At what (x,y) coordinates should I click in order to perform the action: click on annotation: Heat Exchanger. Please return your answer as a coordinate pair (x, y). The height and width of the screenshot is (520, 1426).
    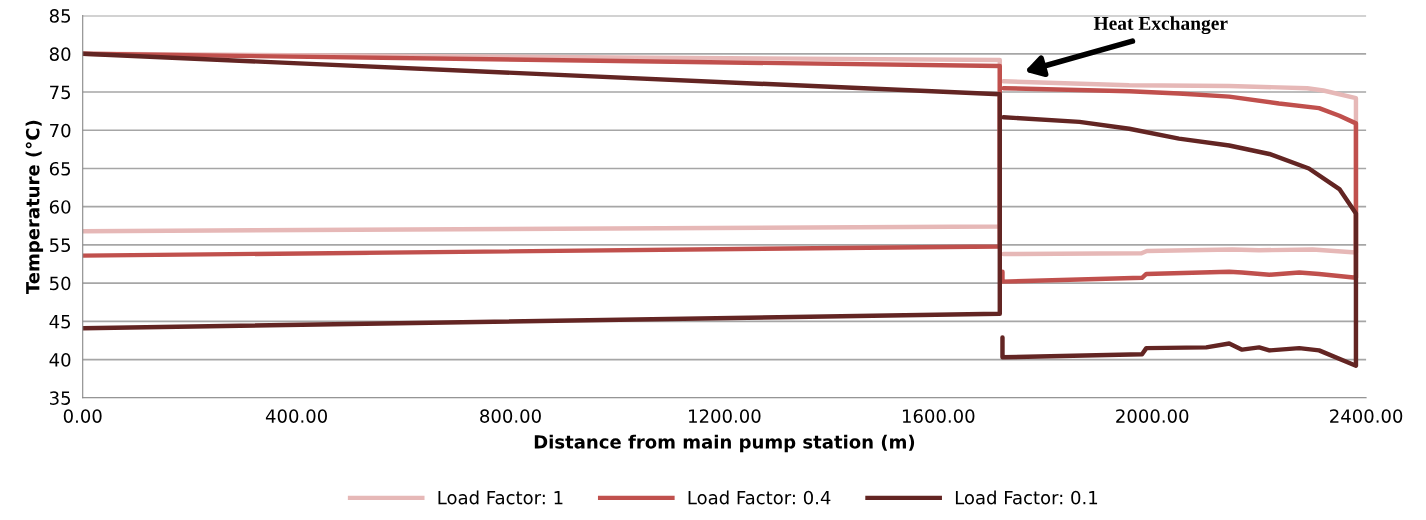
    Looking at the image, I should click on (1160, 25).